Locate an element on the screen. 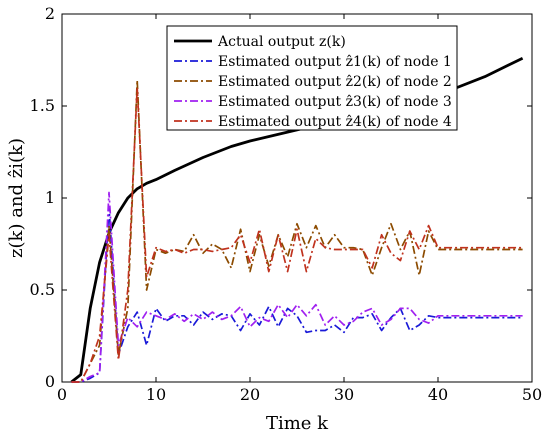 The height and width of the screenshot is (438, 550). y-axis-label: z(k) and ẑi(k) is located at coordinates (16, 198).